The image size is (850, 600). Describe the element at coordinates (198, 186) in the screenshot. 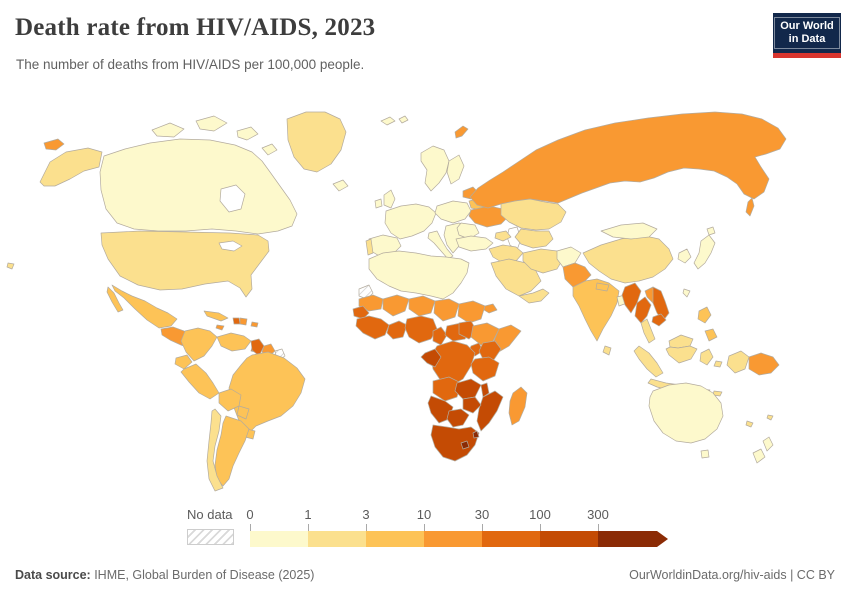

I see `region-canada` at that location.